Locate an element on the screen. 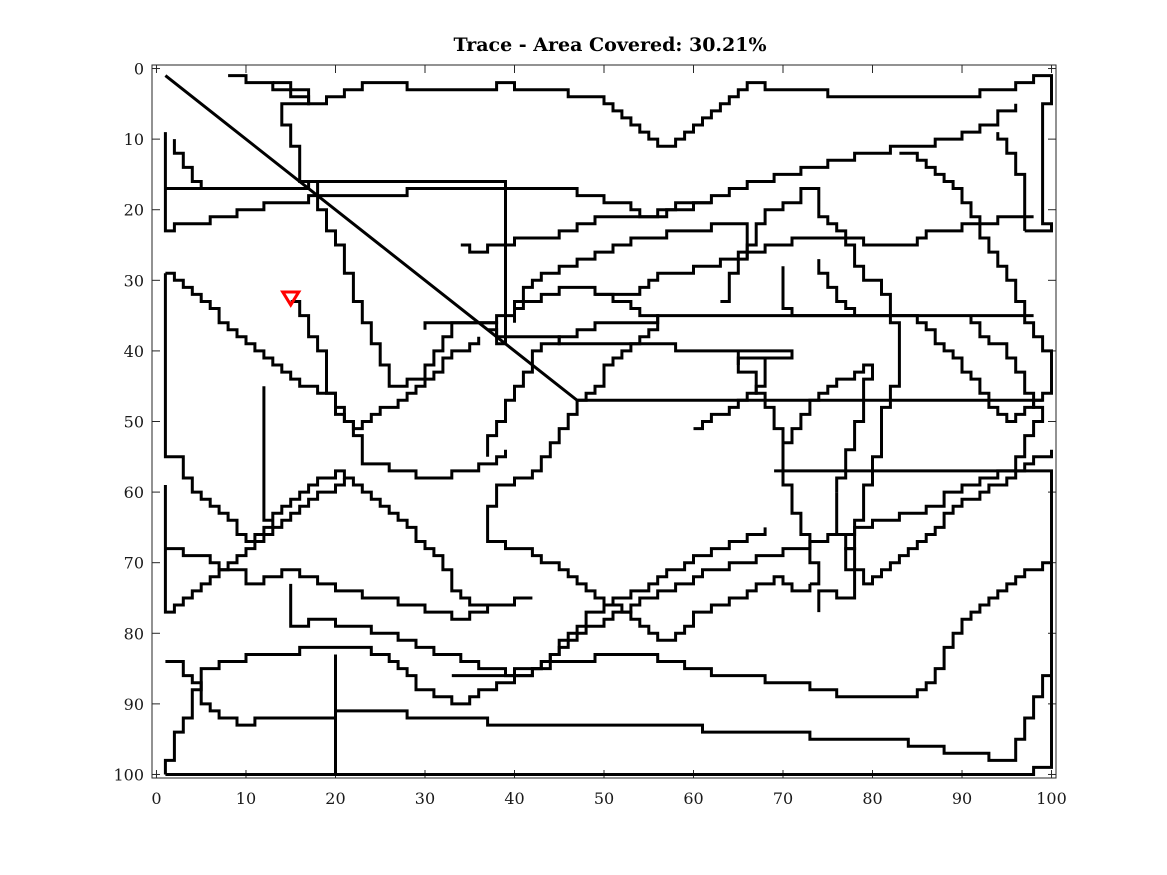  x-tick-label: 60 is located at coordinates (693, 798).